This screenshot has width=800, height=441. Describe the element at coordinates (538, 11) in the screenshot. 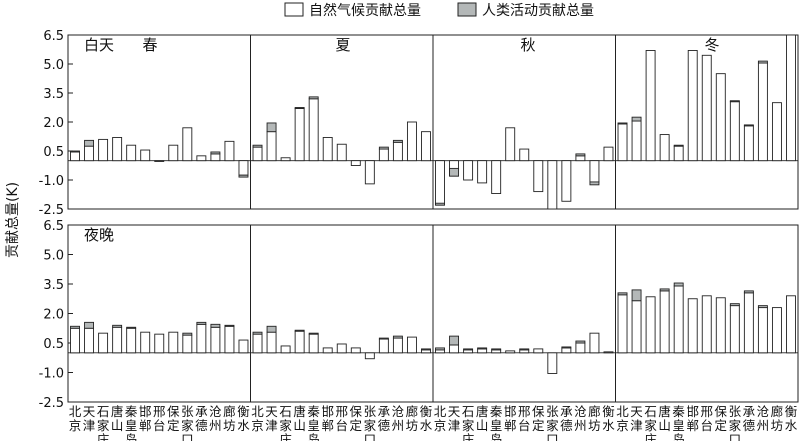

I see `legend-label-1: 人类活动贡献总量` at that location.